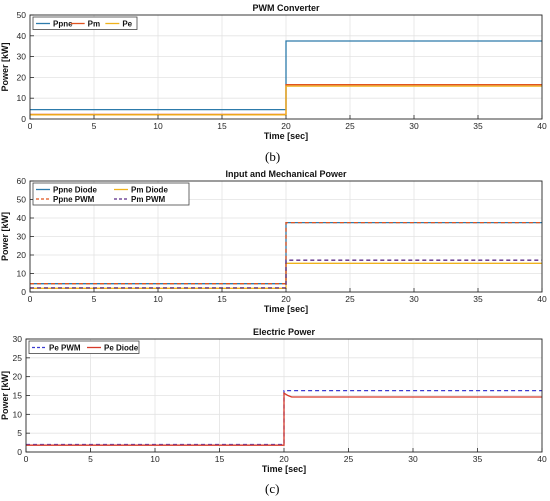 Image resolution: width=550 pixels, height=501 pixels. What do you see at coordinates (284, 332) in the screenshot?
I see `chart-title: Electric Power` at bounding box center [284, 332].